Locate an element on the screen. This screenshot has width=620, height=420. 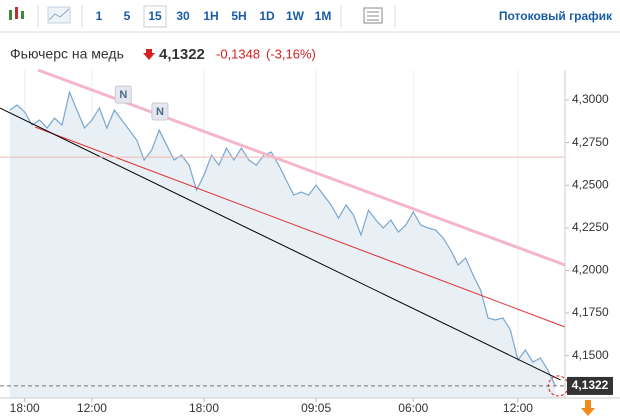
y-tick-label: 4,2250 is located at coordinates (590, 227).